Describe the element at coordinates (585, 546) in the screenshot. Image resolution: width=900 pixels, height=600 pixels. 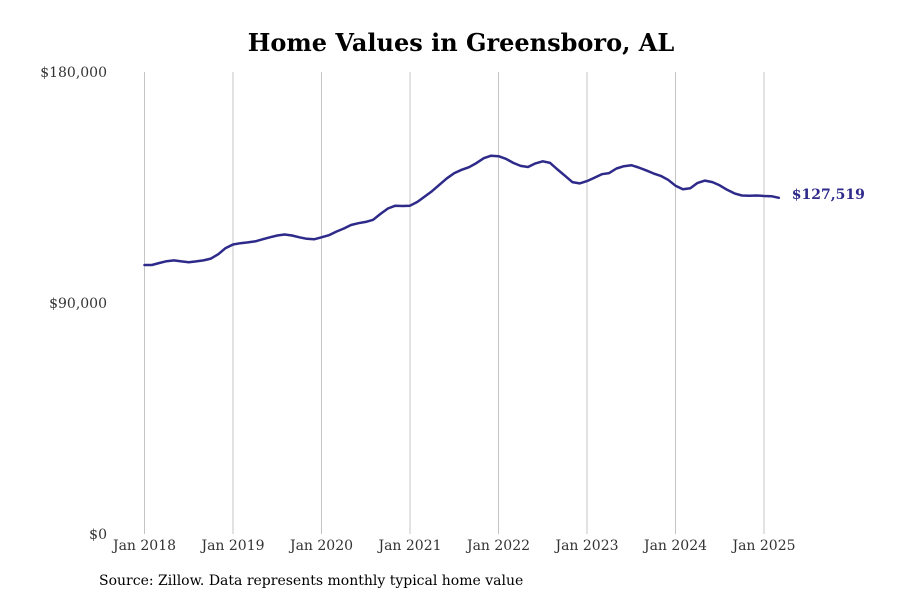
I see `x-tick-label: Jan 2023` at that location.